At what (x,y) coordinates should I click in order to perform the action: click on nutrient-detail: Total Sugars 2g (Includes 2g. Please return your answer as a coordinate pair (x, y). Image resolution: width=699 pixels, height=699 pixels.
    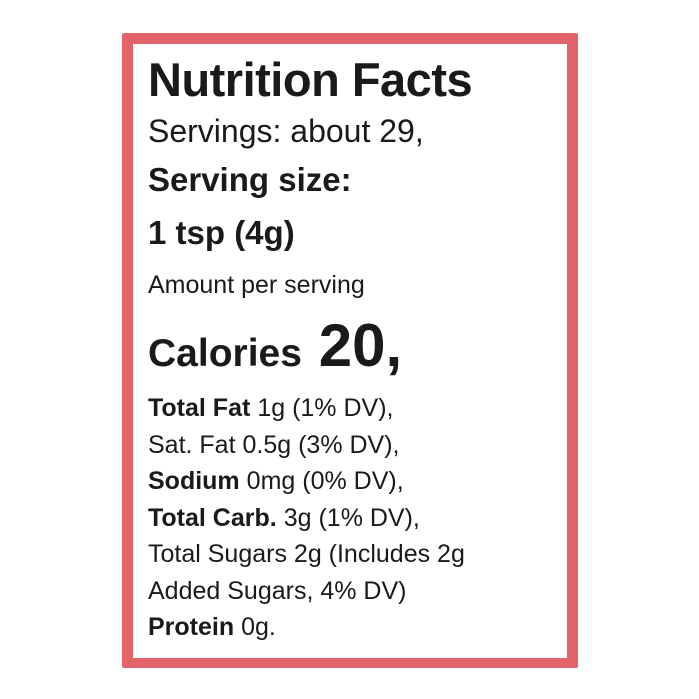
    Looking at the image, I should click on (306, 554).